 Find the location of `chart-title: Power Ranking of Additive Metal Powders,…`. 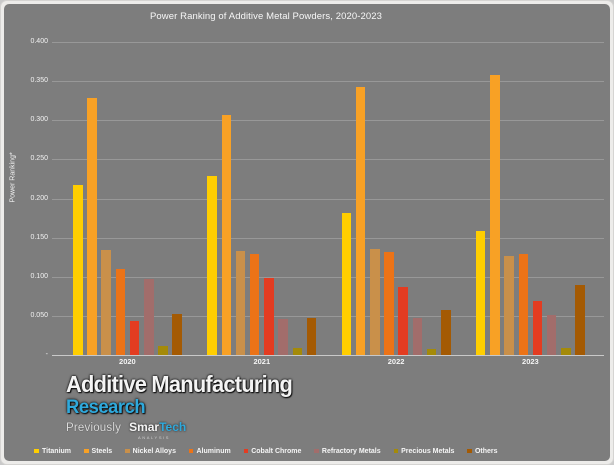

chart-title: Power Ranking of Additive Metal Powders,… is located at coordinates (266, 16).